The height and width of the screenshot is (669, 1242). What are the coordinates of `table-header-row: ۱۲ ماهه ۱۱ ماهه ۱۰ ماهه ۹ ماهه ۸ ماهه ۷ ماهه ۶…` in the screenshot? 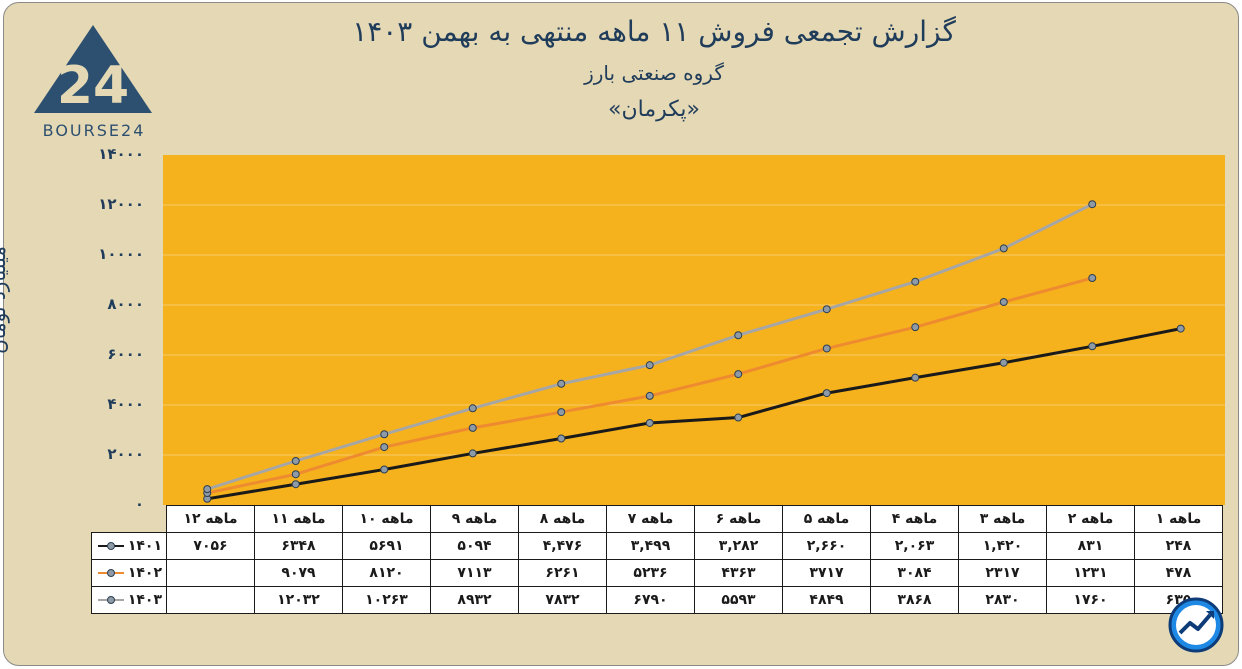 It's located at (657, 519).